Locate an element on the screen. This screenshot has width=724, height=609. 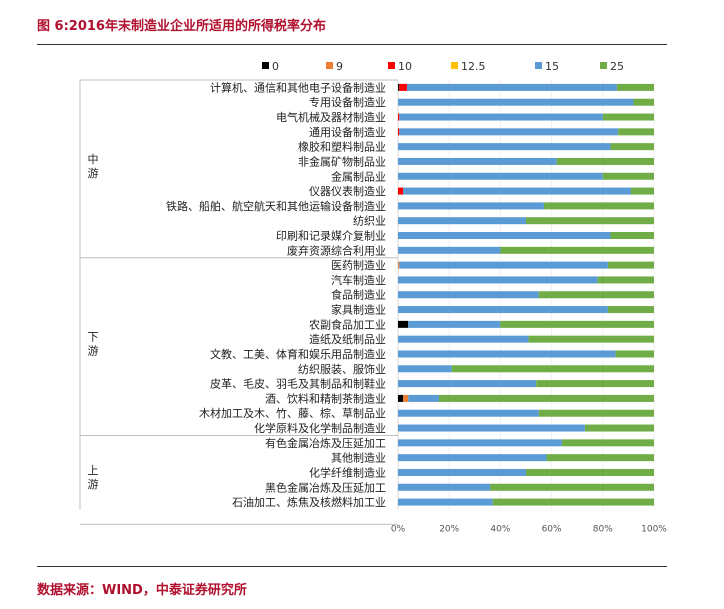
category-label: 黑色金属冶炼及压延加工 is located at coordinates (325, 487).